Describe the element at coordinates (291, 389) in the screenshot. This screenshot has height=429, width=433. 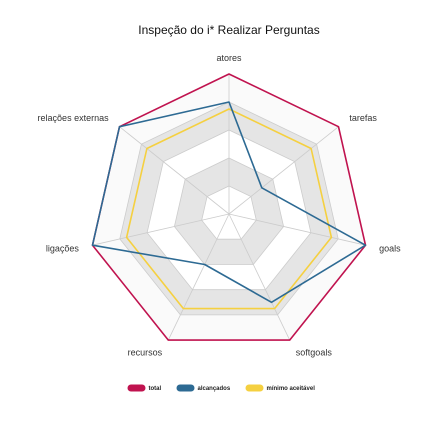
I see `legend-label: mínimo aceitável` at that location.